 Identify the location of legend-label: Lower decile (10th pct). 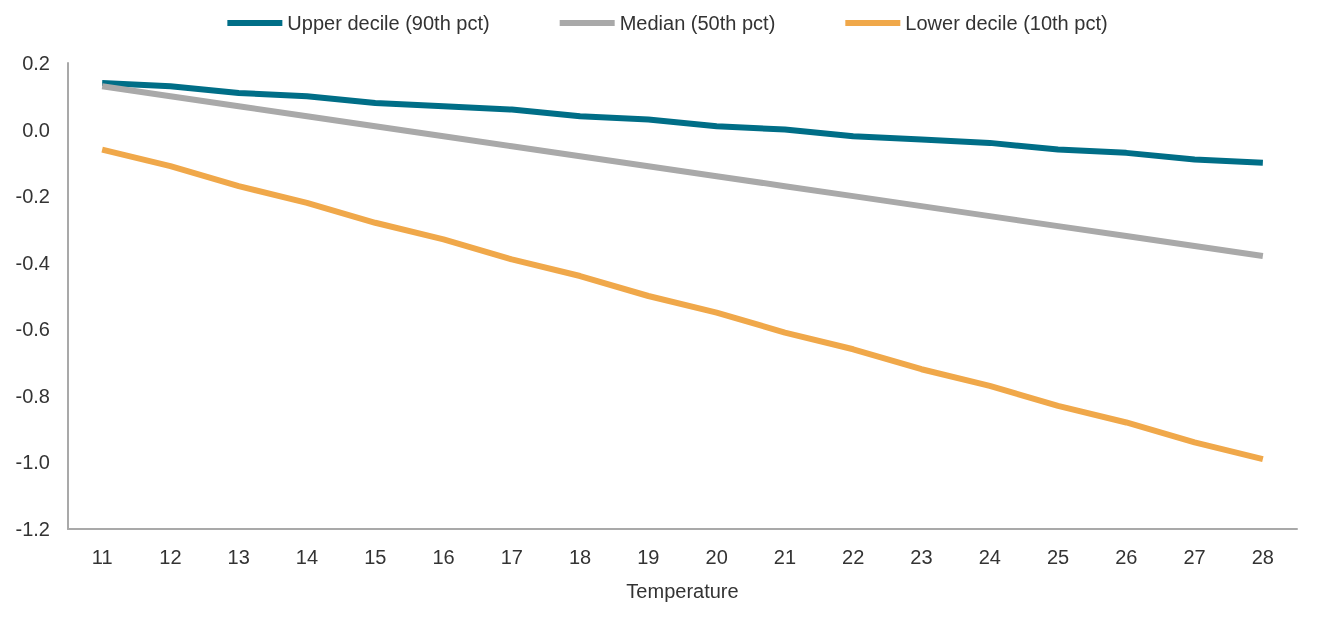
(1006, 23).